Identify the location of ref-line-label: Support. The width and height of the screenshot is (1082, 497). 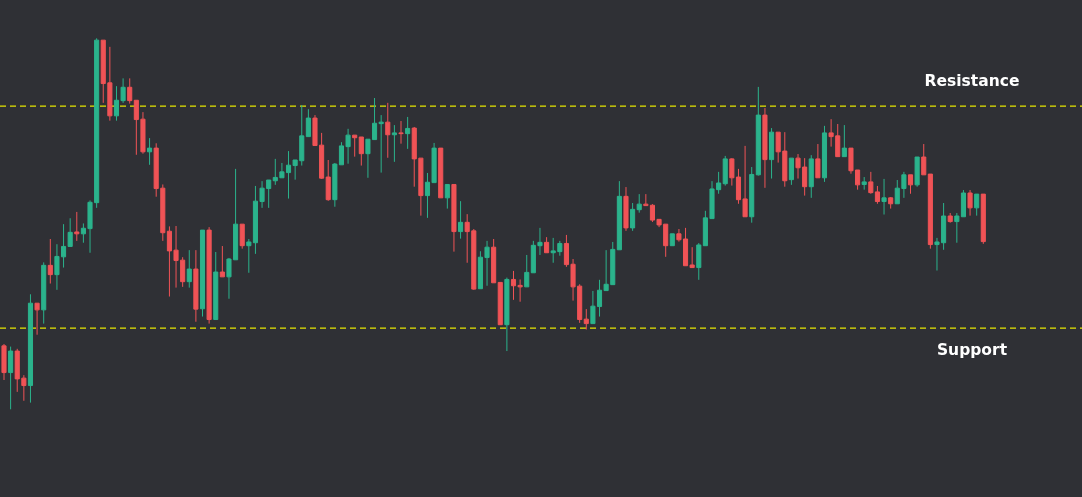
(972, 350).